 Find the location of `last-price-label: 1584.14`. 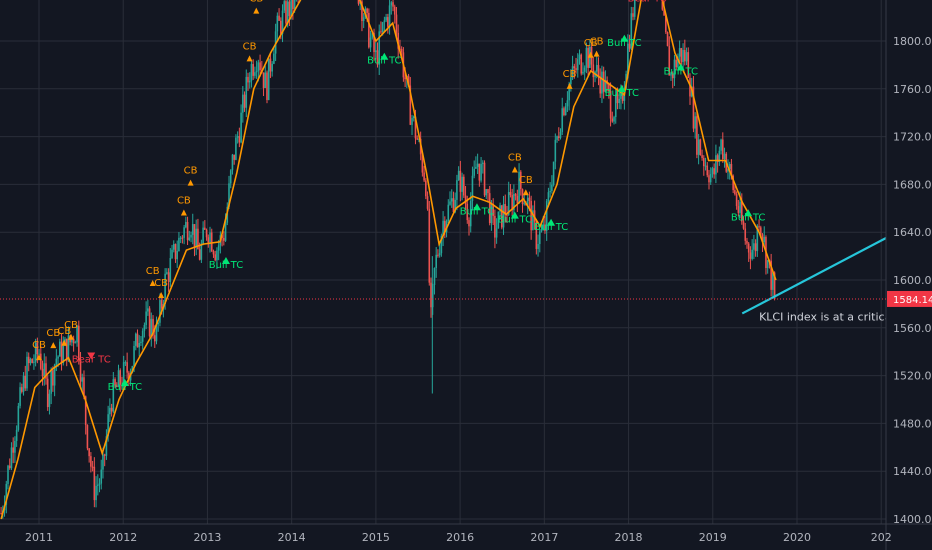

last-price-label: 1584.14 is located at coordinates (912, 300).